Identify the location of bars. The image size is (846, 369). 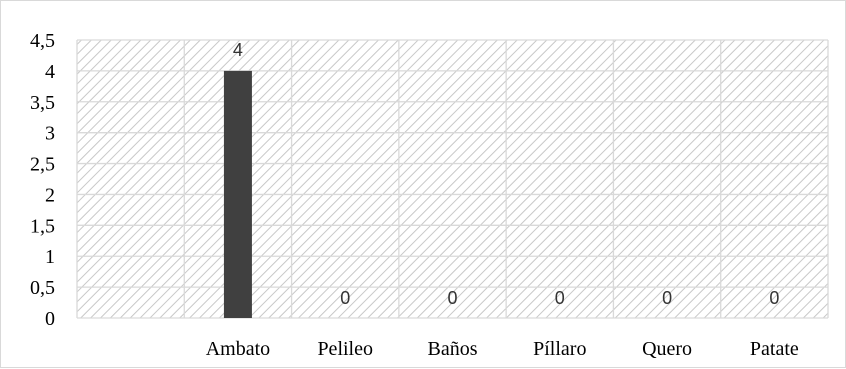
(237, 194).